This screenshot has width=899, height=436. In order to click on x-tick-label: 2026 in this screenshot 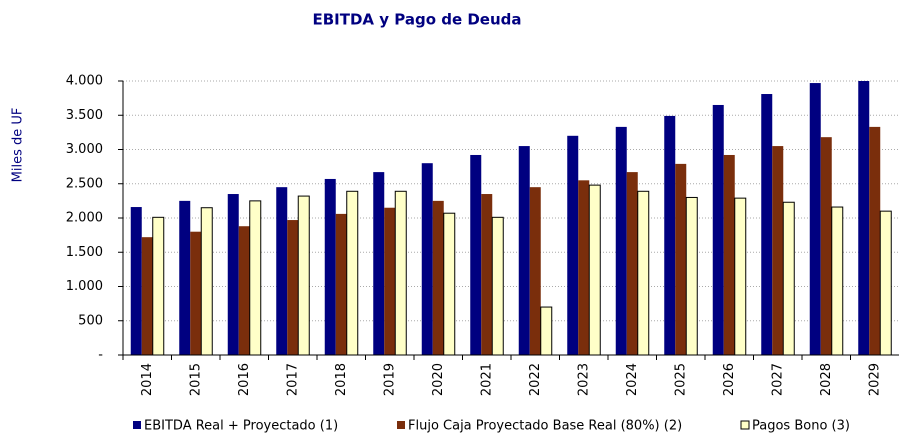, I will do `click(729, 379)`.